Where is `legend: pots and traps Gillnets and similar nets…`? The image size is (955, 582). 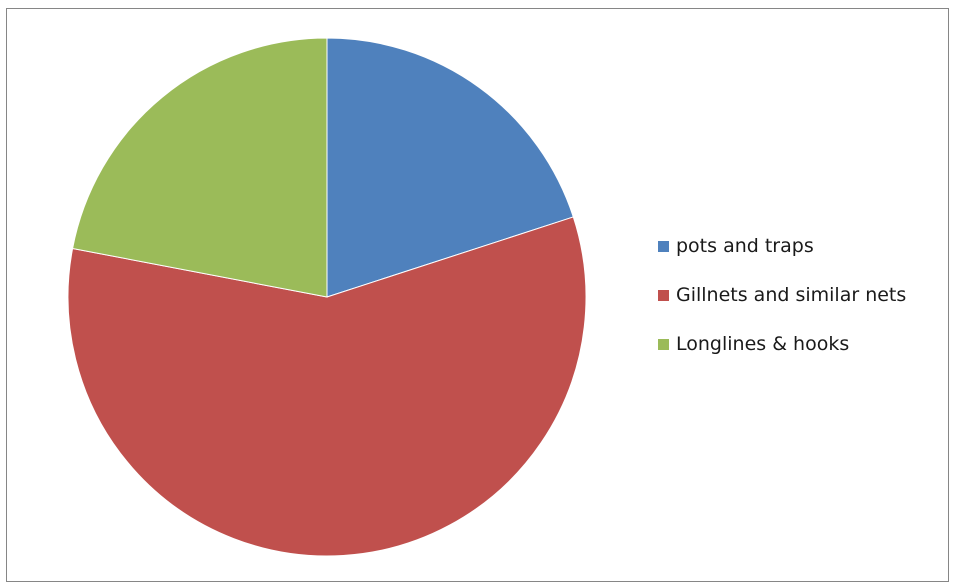
legend: pots and traps Gillnets and similar nets… is located at coordinates (782, 307).